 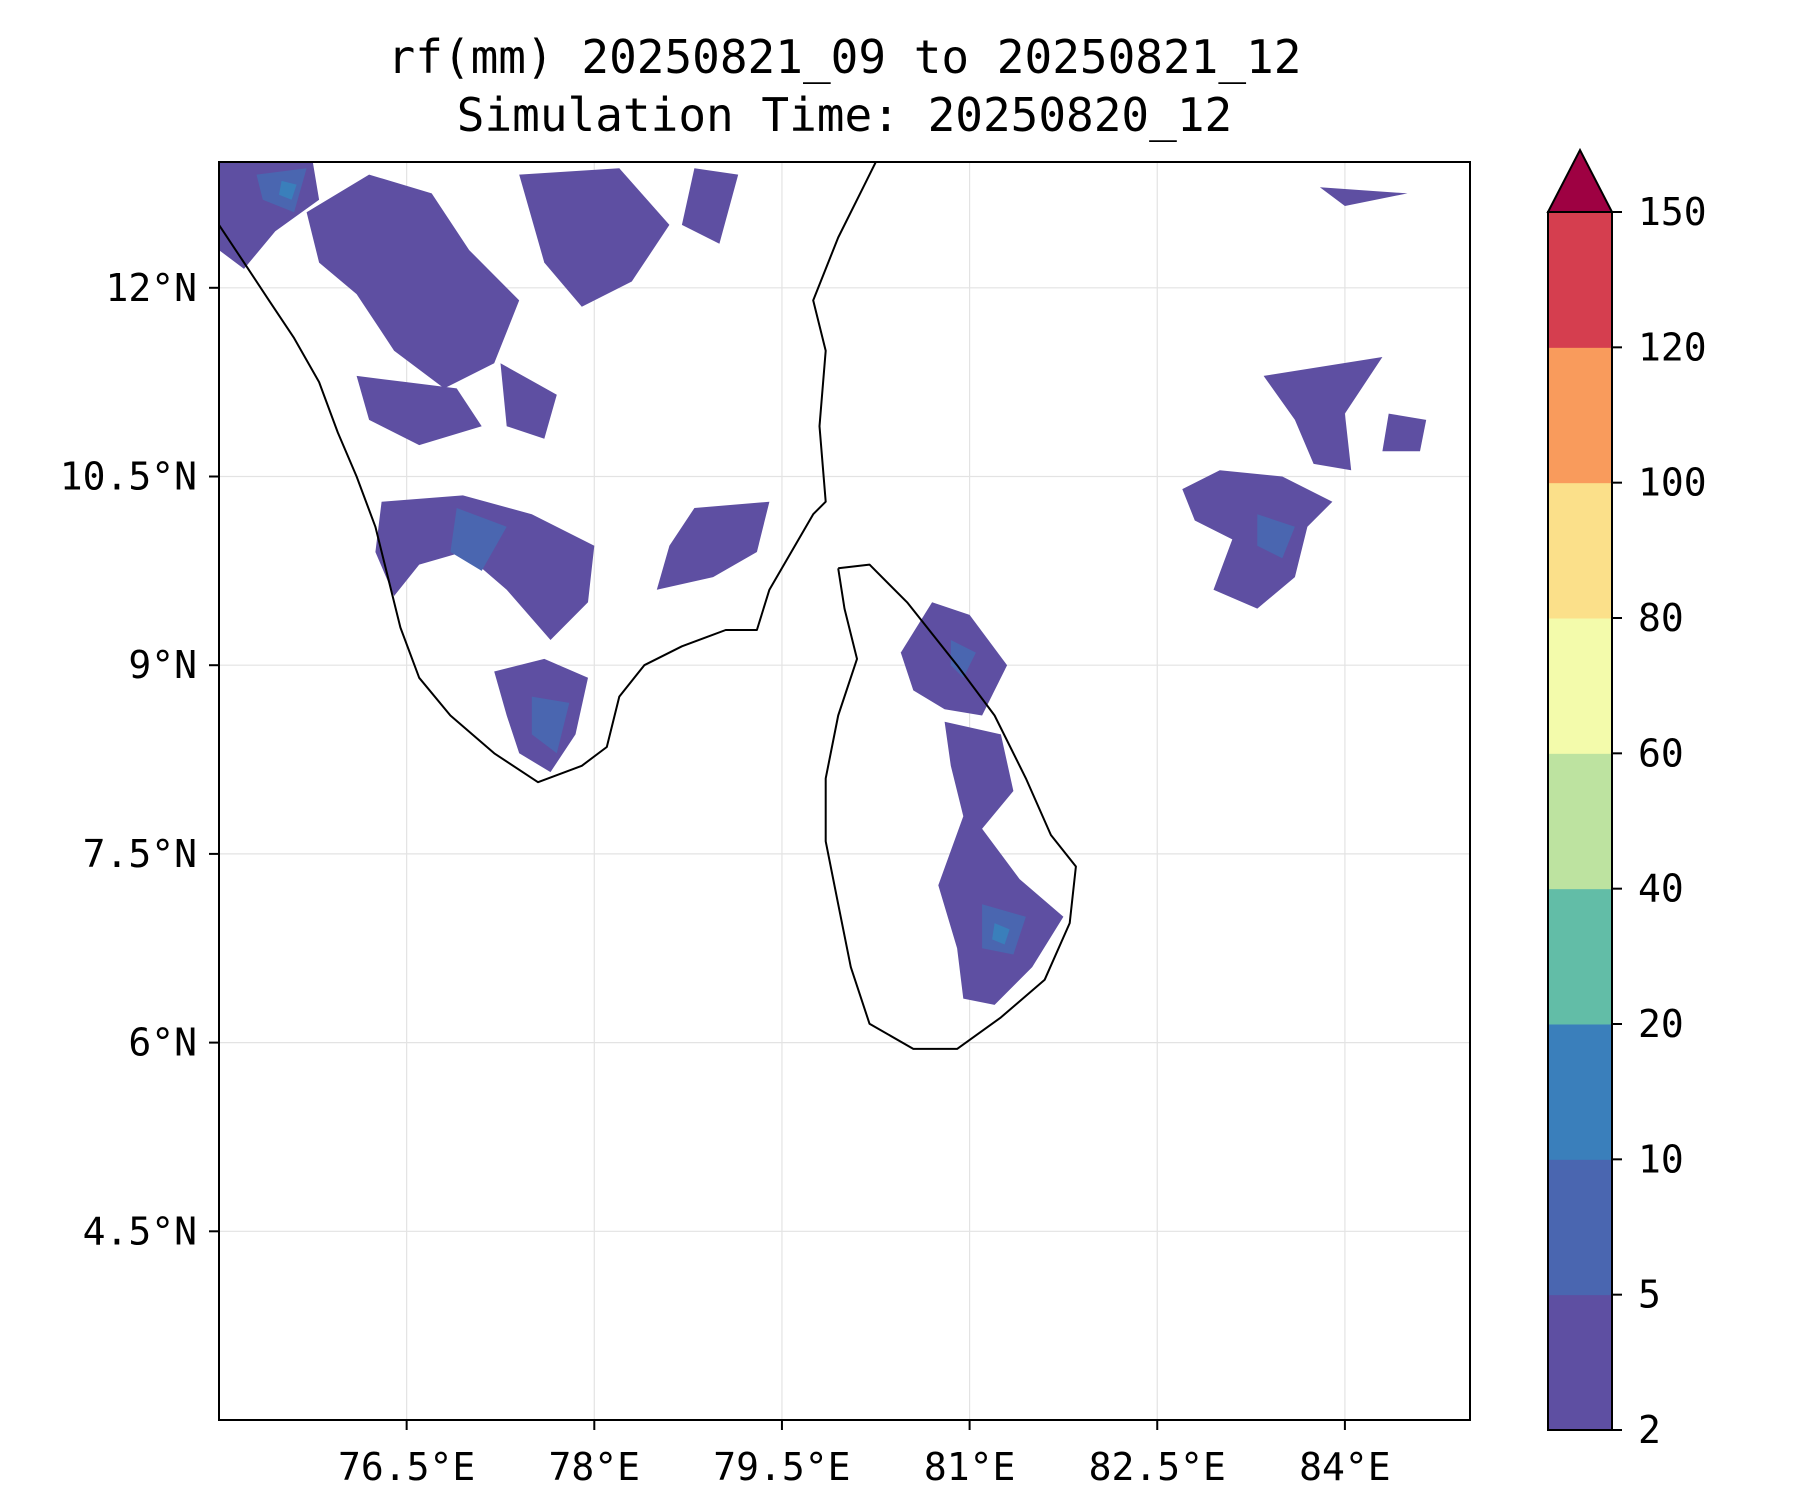 I want to click on colorbar-tick-label: 40, so click(x=1661, y=889).